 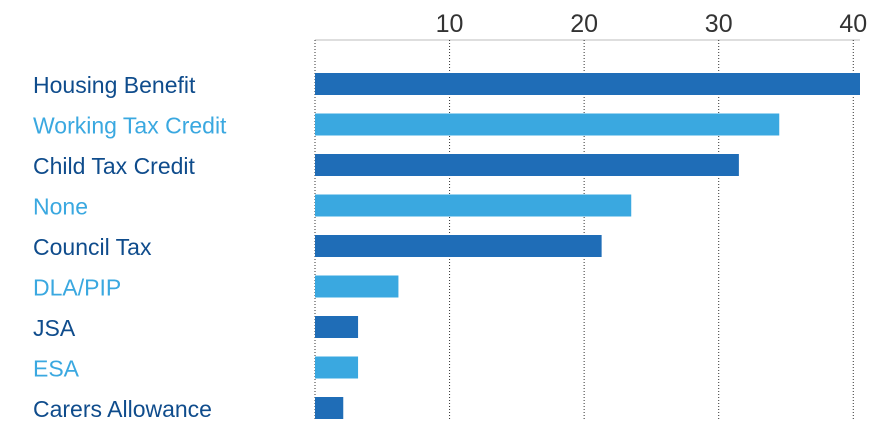 What do you see at coordinates (114, 85) in the screenshot?
I see `category-label: Housing Benefit` at bounding box center [114, 85].